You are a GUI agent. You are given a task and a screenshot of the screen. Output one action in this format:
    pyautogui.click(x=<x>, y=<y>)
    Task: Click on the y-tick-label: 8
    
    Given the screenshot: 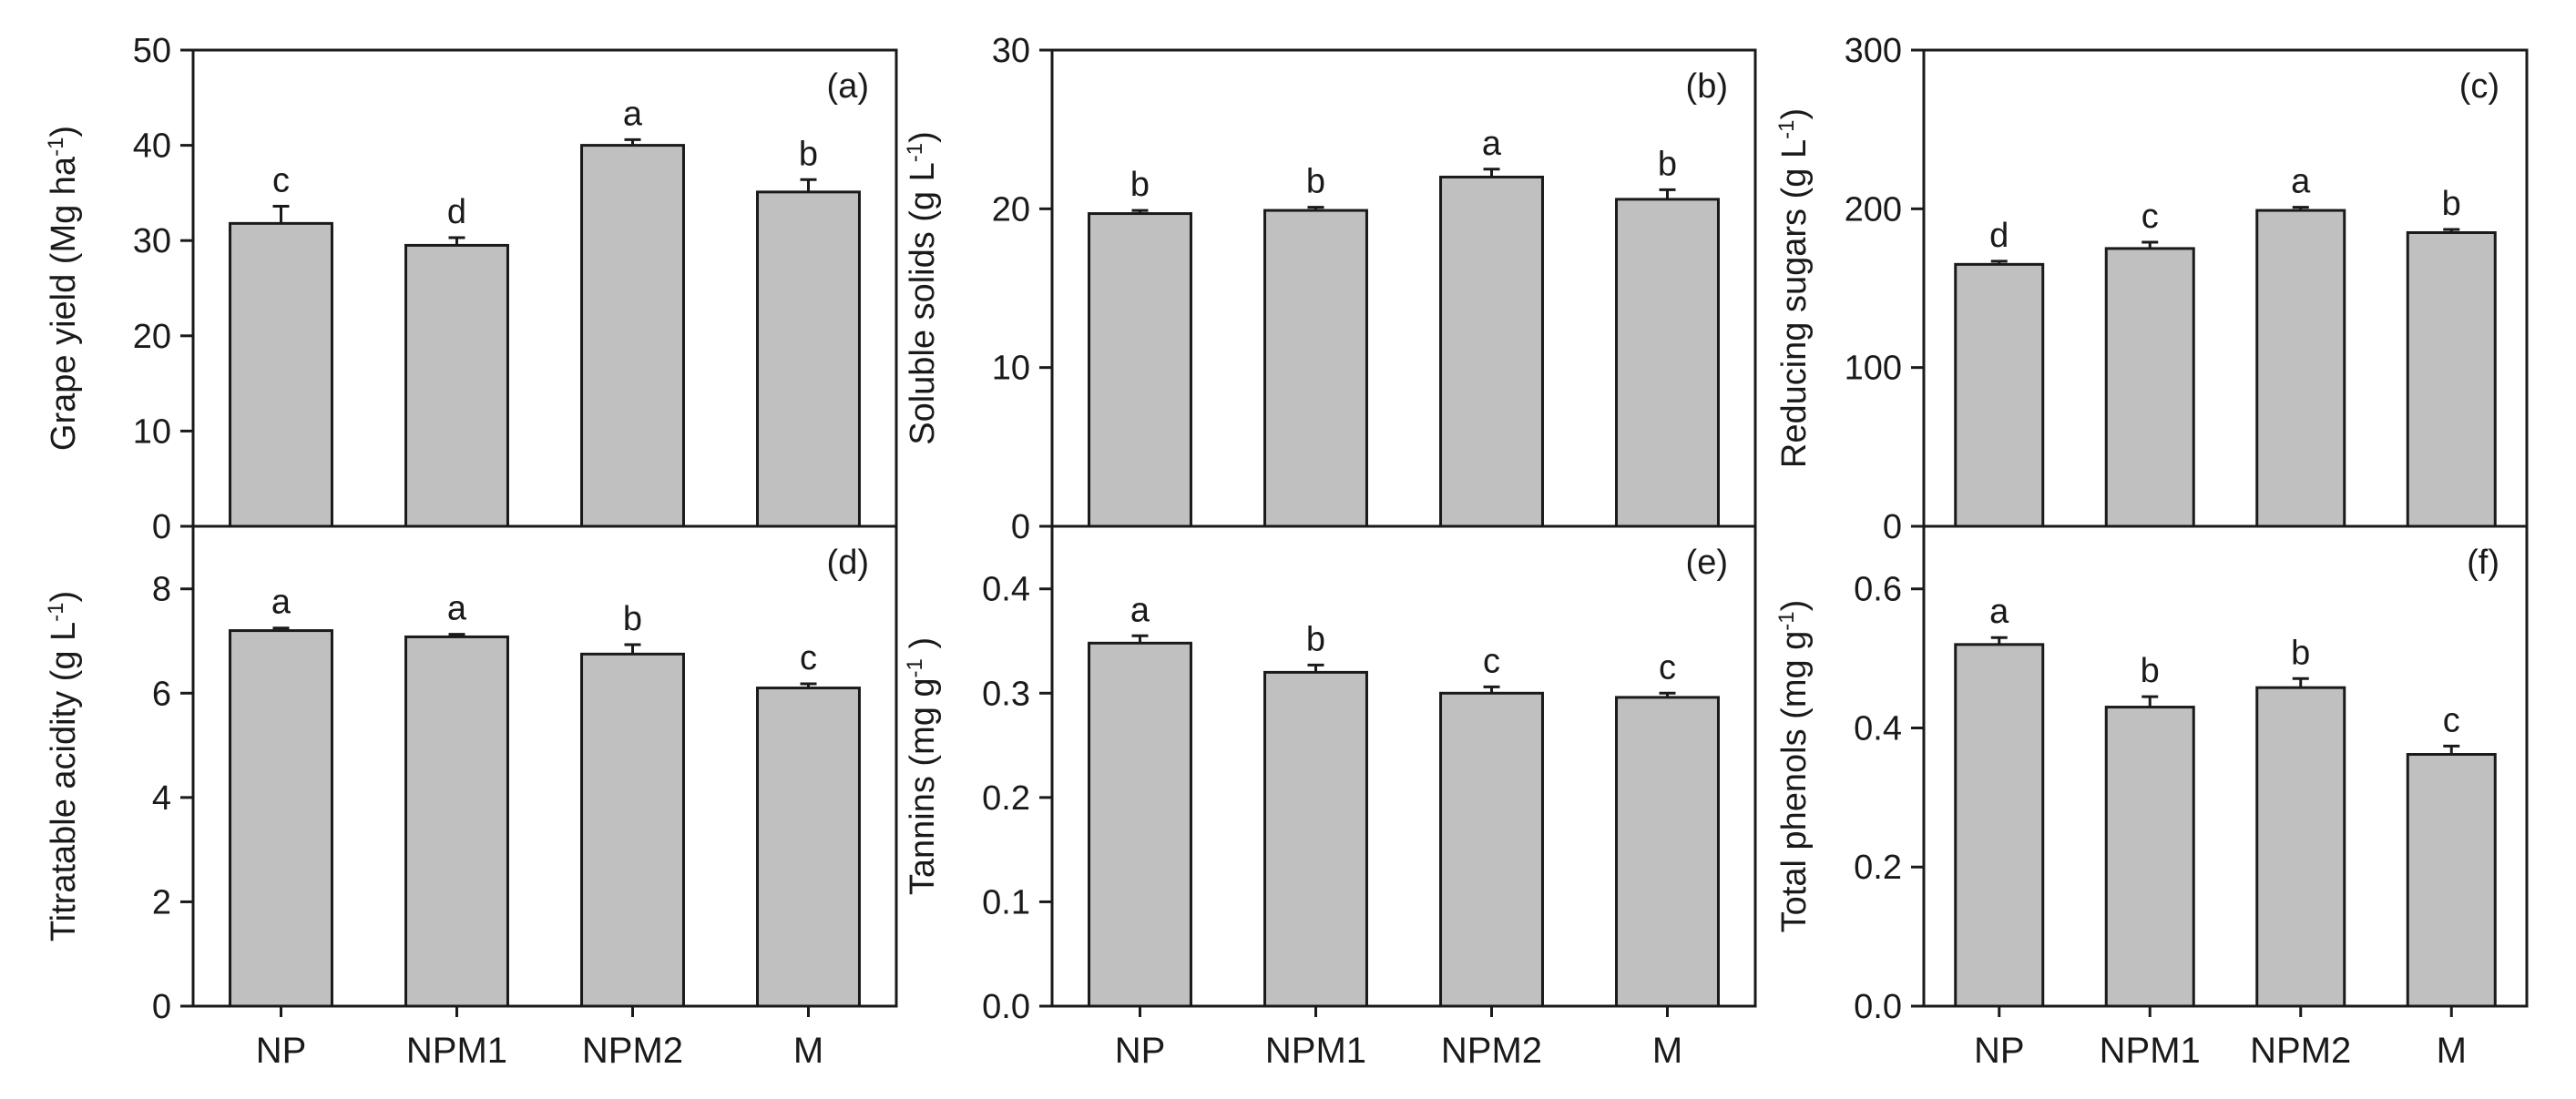 What is the action you would take?
    pyautogui.click(x=161, y=590)
    